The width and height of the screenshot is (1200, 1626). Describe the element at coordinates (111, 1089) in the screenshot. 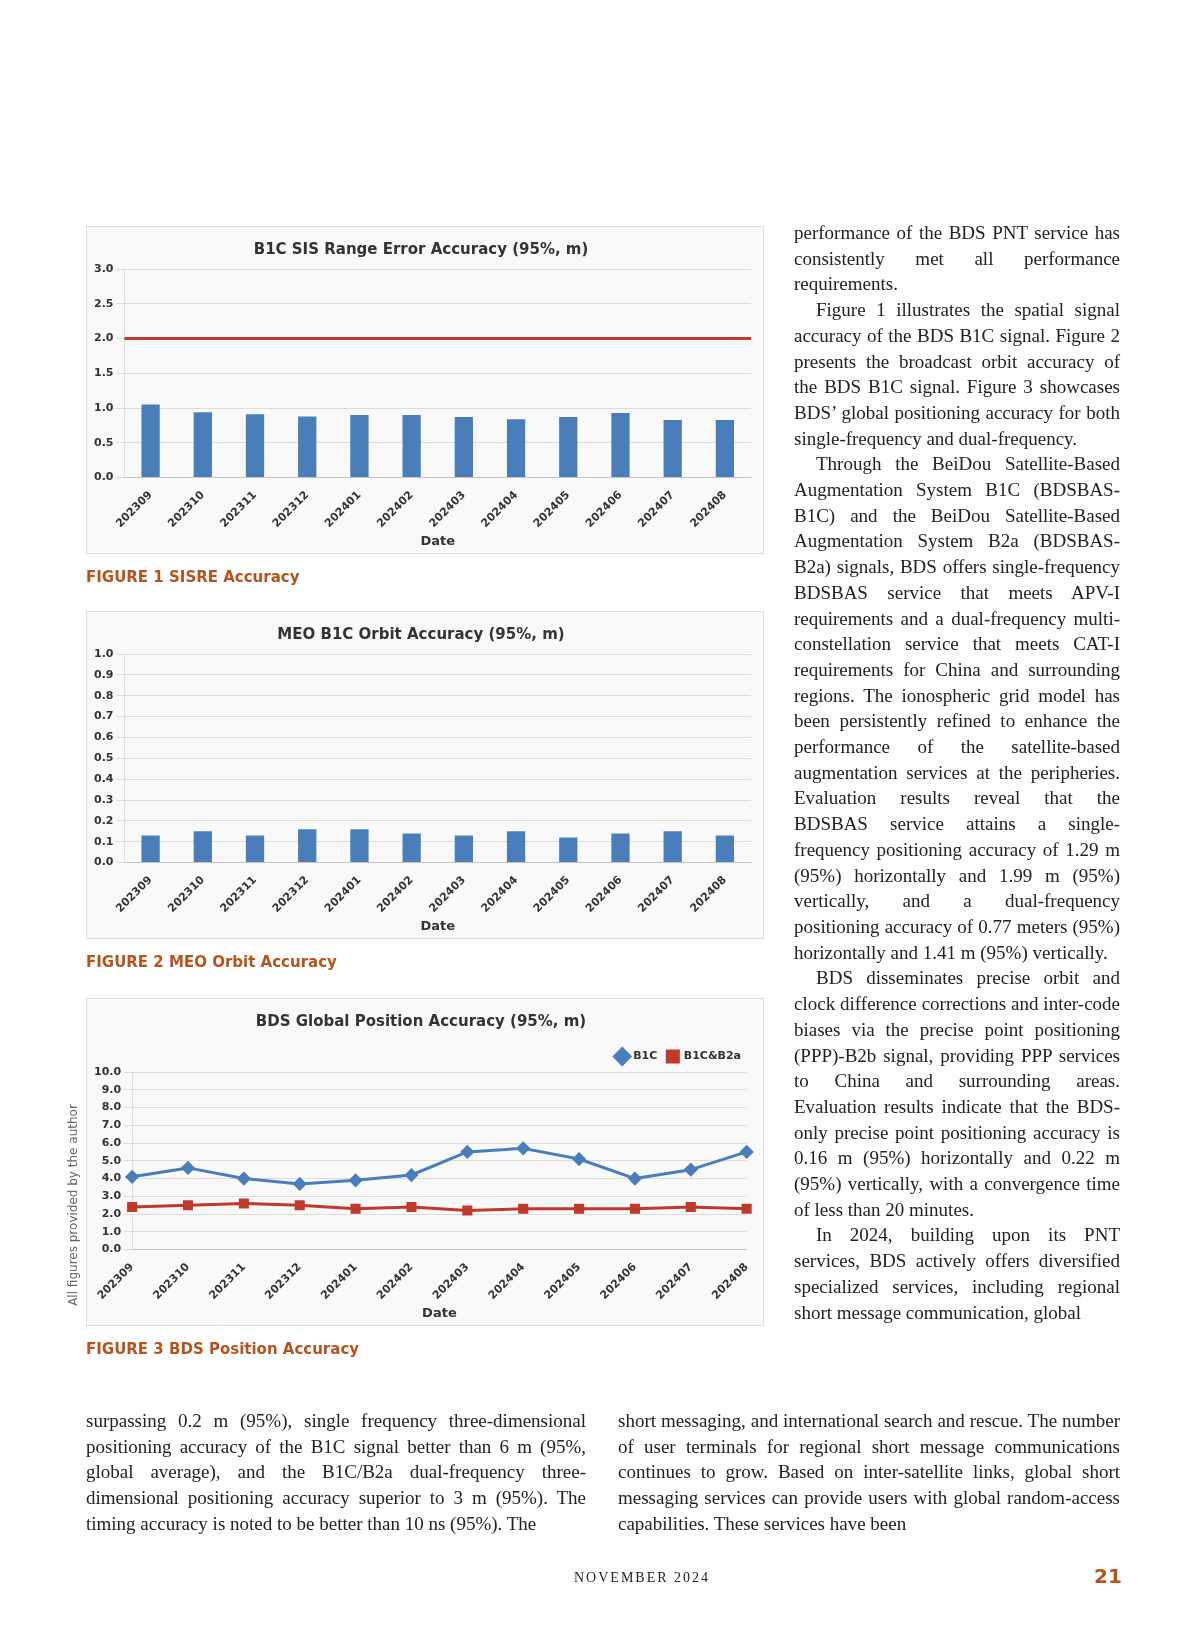

I see `y-tick-label: 9.0` at that location.